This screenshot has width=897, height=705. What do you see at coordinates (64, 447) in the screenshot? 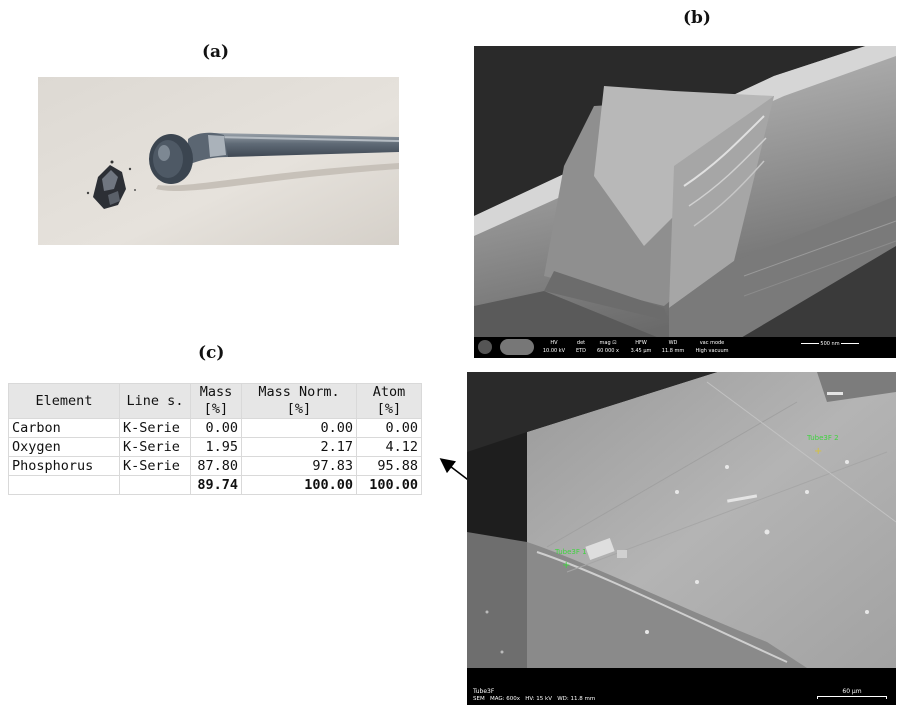
I see `cell-element: Oxygen` at bounding box center [64, 447].